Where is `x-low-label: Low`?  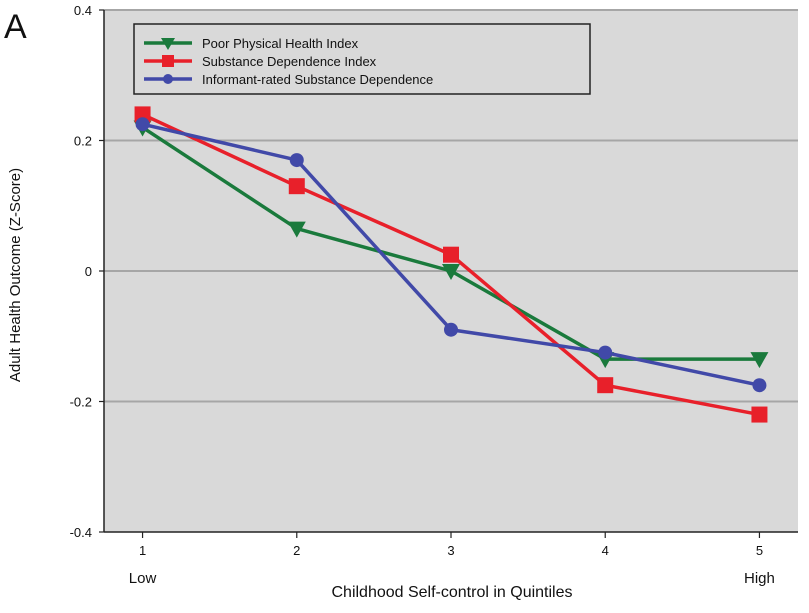 x-low-label: Low is located at coordinates (143, 578).